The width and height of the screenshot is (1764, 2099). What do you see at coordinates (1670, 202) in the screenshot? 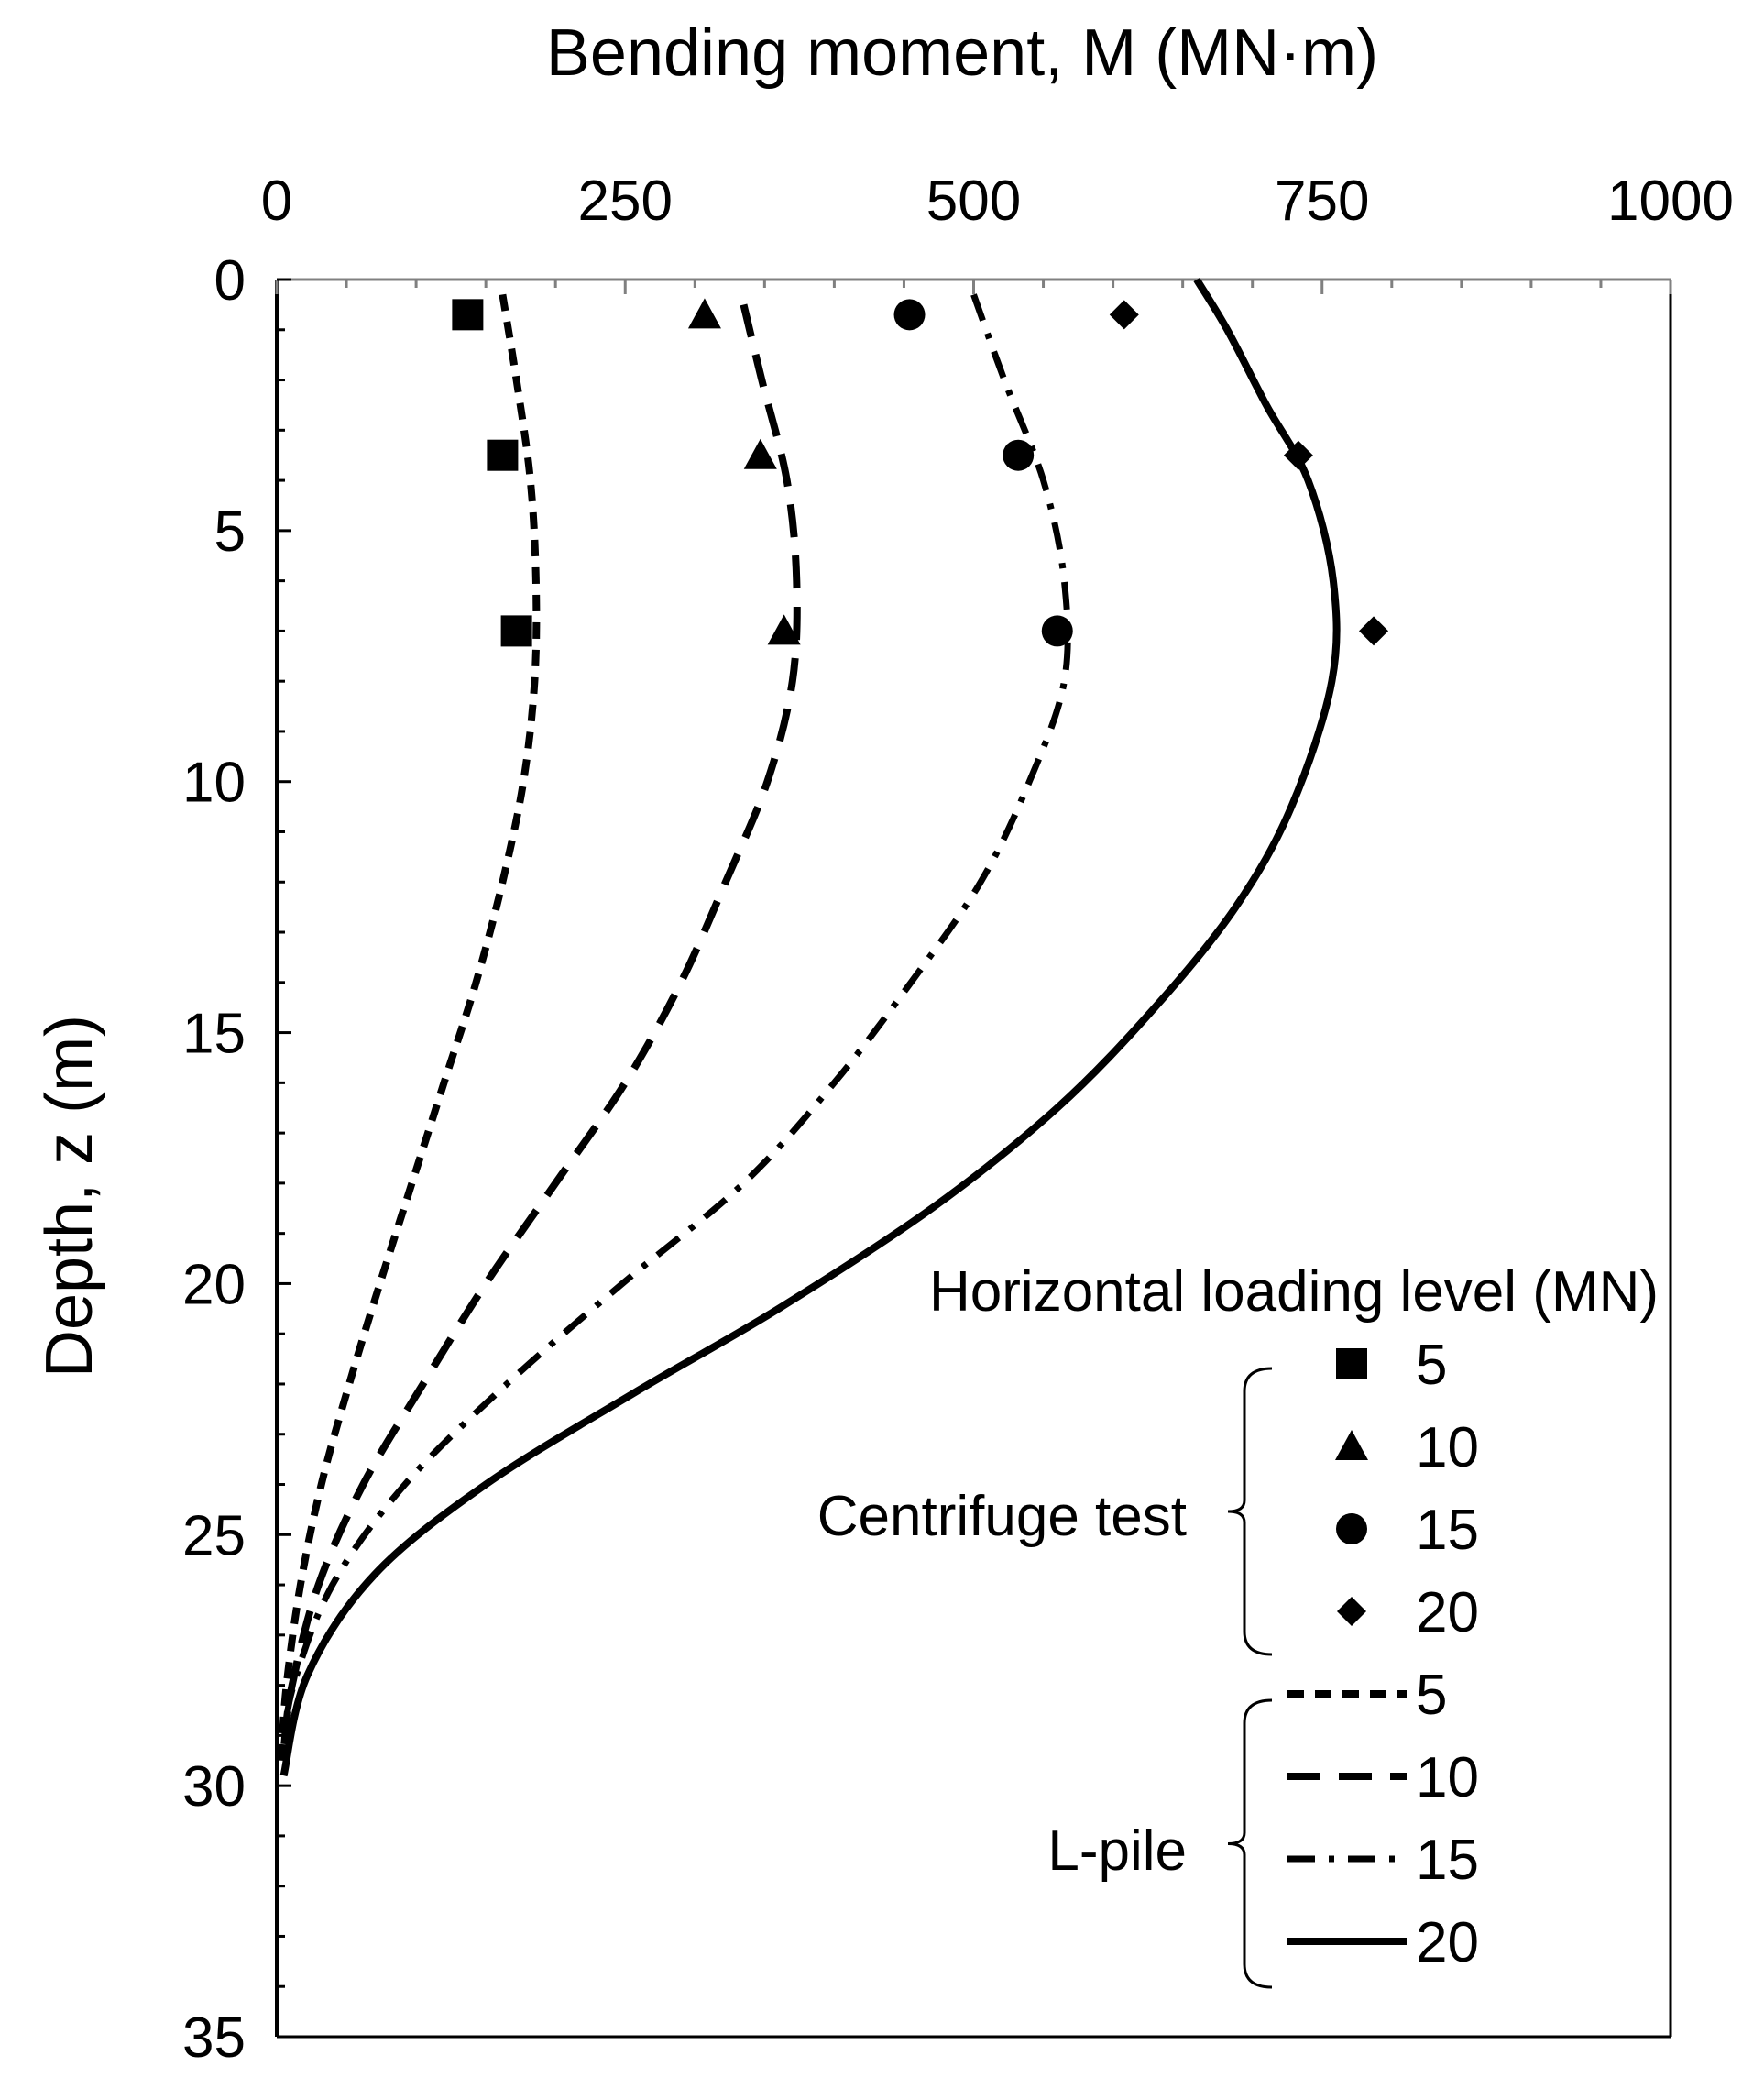
I see `x-tick-label: 1000` at bounding box center [1670, 202].